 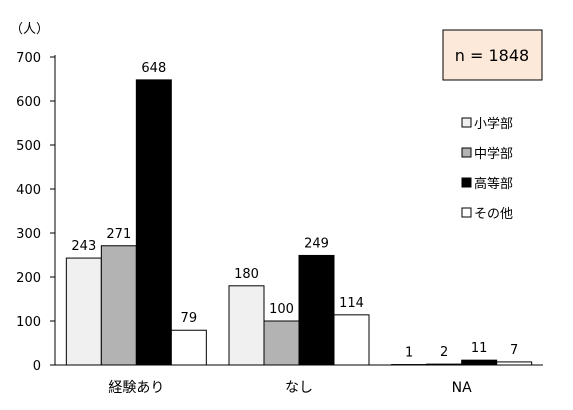 I want to click on sample-size-annotation: n = 1848, so click(x=492, y=55).